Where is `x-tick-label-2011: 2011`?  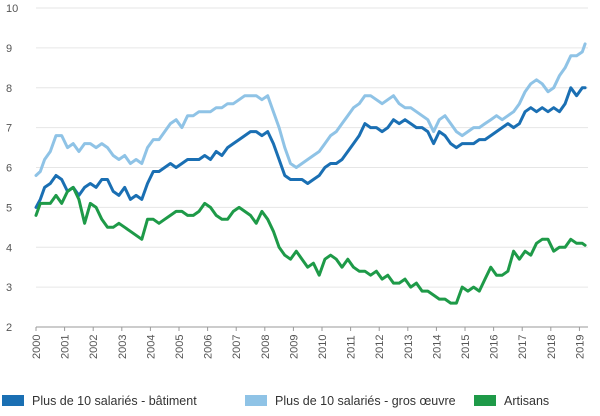 x-tick-label-2011: 2011 is located at coordinates (352, 347).